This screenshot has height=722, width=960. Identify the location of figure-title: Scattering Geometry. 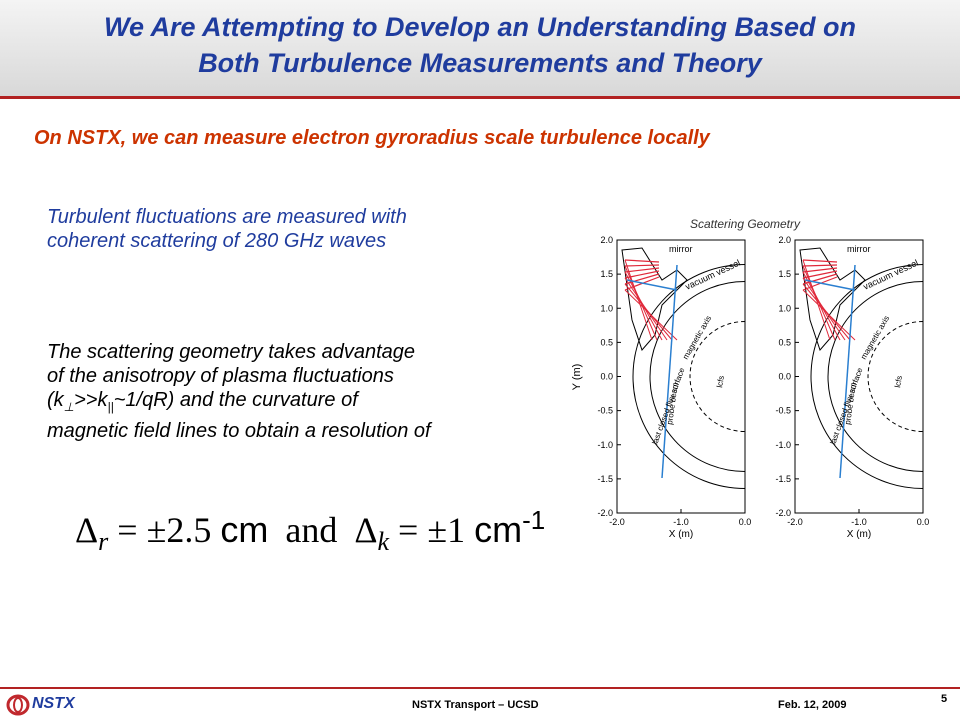
(745, 224).